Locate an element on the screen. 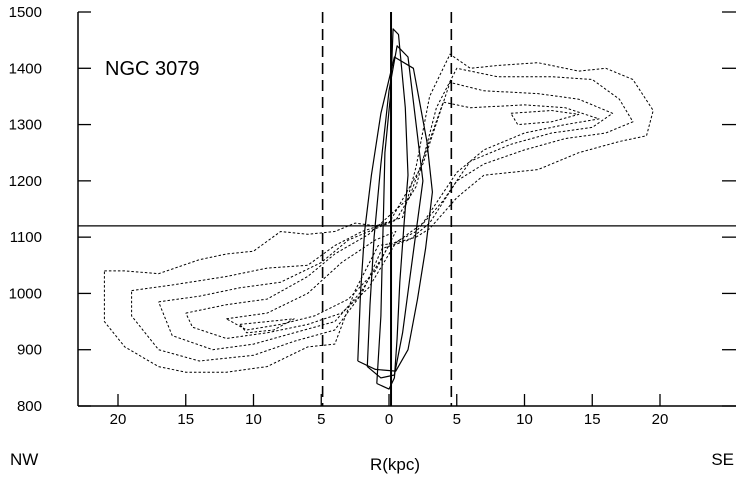  x-tick-label-5: 5 is located at coordinates (457, 419).